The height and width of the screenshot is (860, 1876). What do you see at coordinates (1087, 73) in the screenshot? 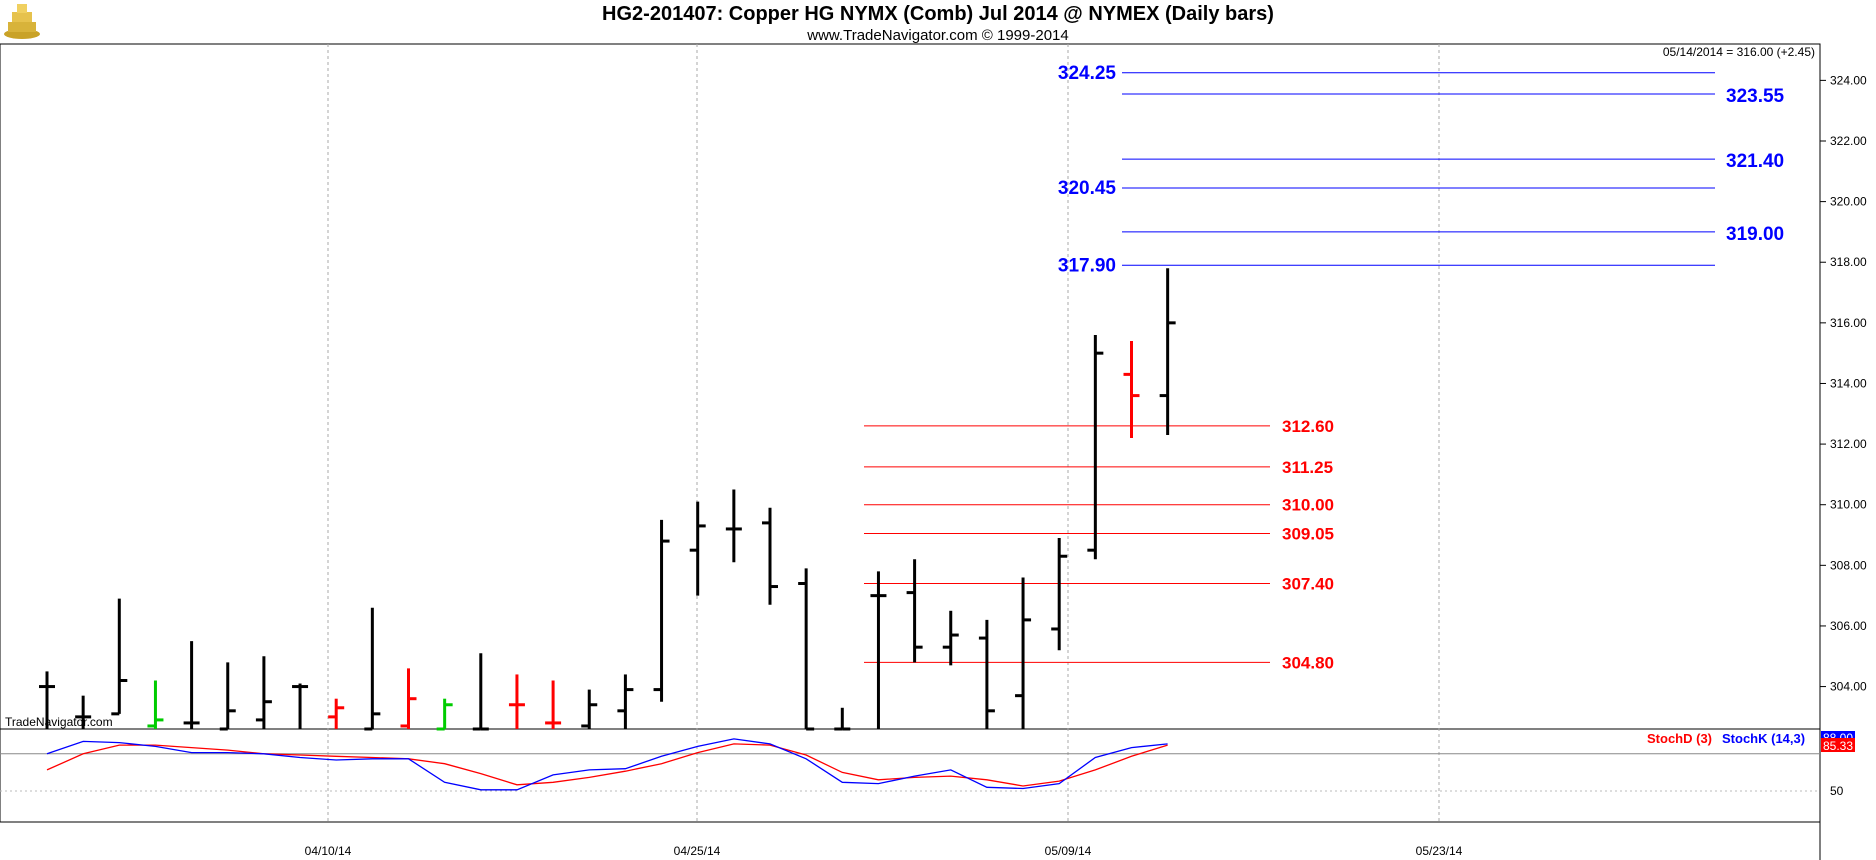
I see `resistance-label: 324.25` at bounding box center [1087, 73].